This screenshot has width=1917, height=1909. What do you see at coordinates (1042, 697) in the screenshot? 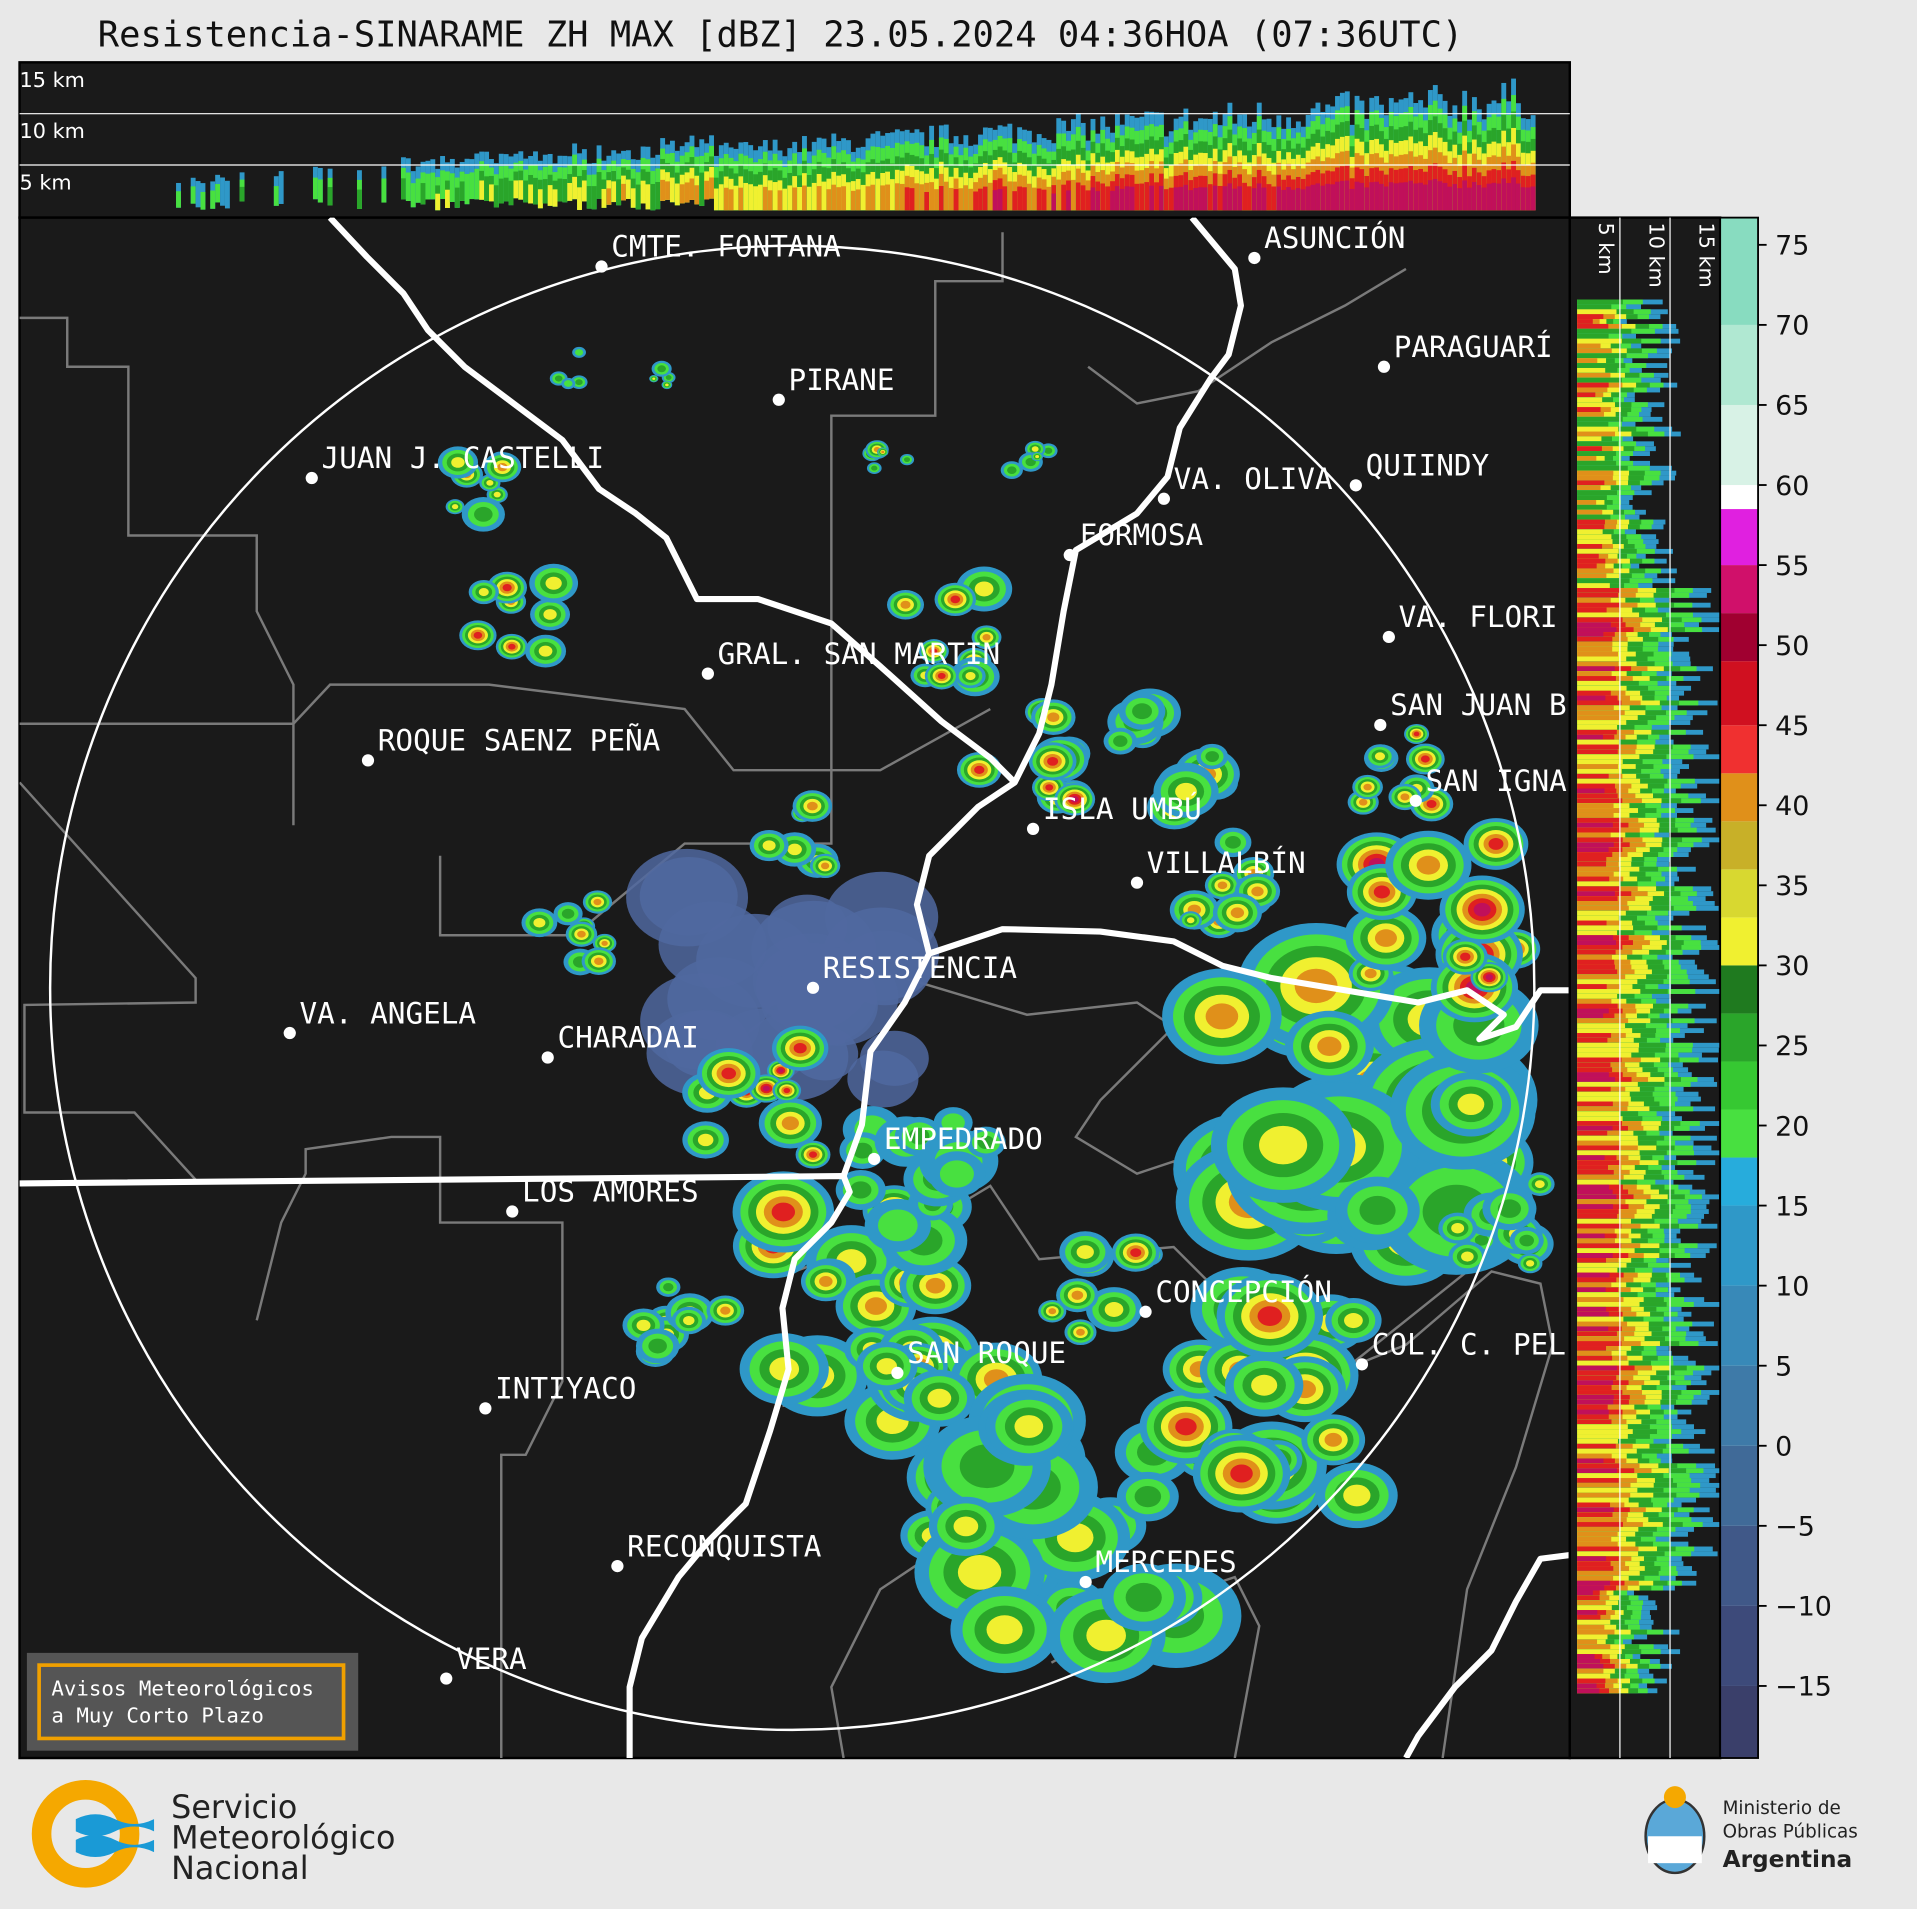
I see `river-border` at bounding box center [1042, 697].